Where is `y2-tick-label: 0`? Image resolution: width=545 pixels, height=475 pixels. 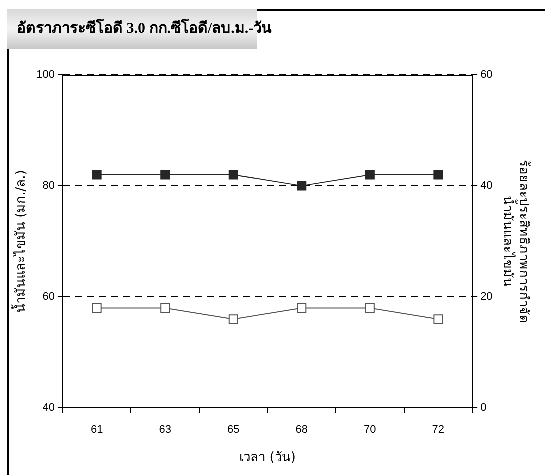 y2-tick-label: 0 is located at coordinates (483, 408).